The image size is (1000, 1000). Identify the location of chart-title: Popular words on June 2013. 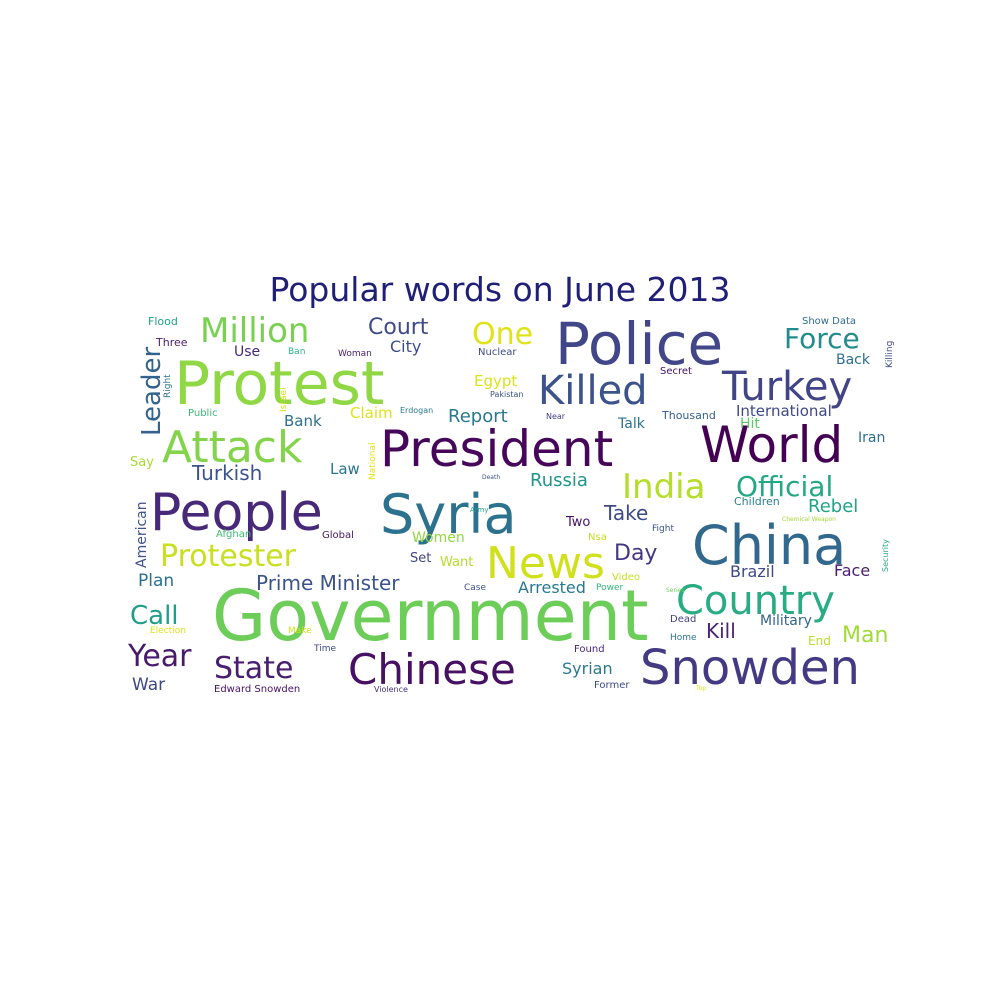
(500, 289).